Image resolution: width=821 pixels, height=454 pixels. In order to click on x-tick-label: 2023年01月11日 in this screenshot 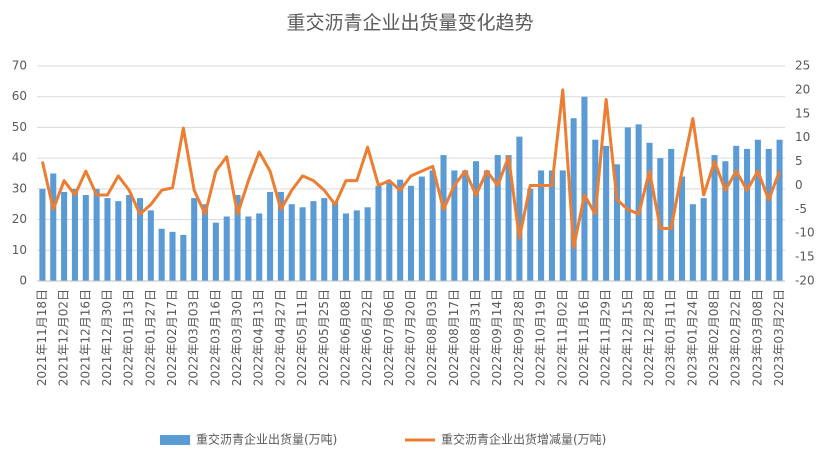, I will do `click(671, 337)`.